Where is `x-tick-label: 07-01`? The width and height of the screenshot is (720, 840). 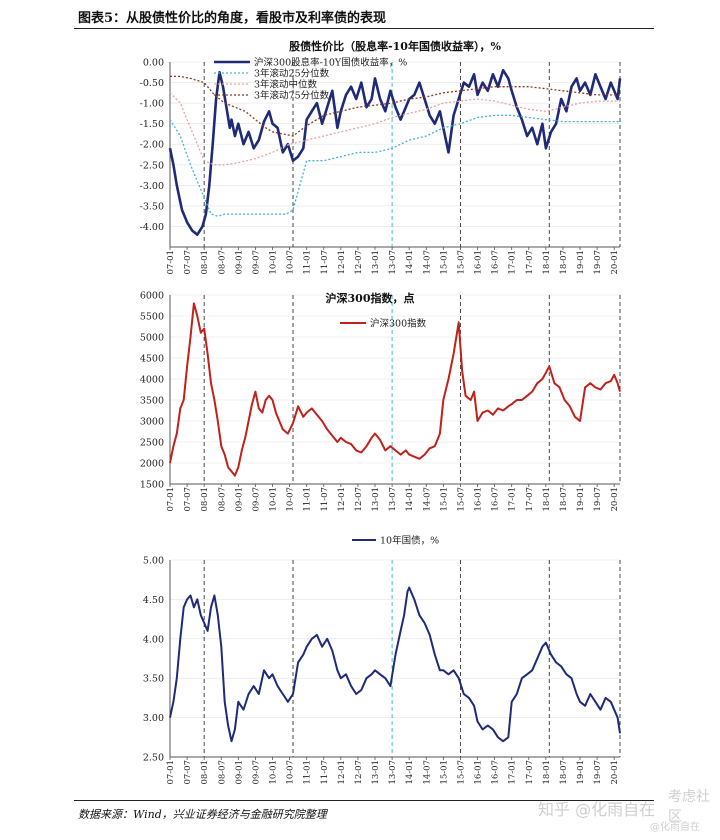 x-tick-label: 07-01 is located at coordinates (171, 772).